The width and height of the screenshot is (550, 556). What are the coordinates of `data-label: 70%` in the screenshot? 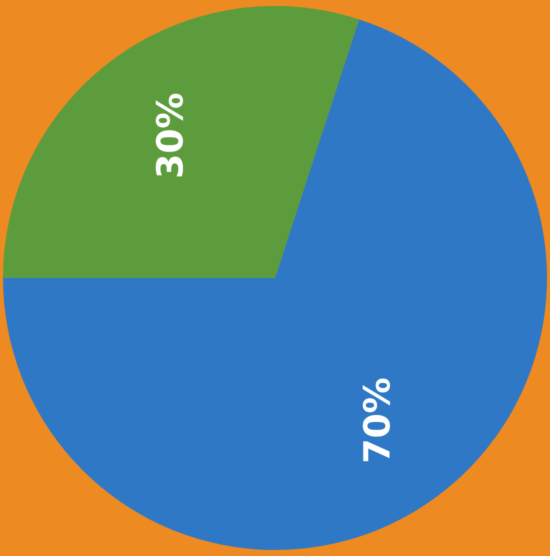 It's located at (377, 420).